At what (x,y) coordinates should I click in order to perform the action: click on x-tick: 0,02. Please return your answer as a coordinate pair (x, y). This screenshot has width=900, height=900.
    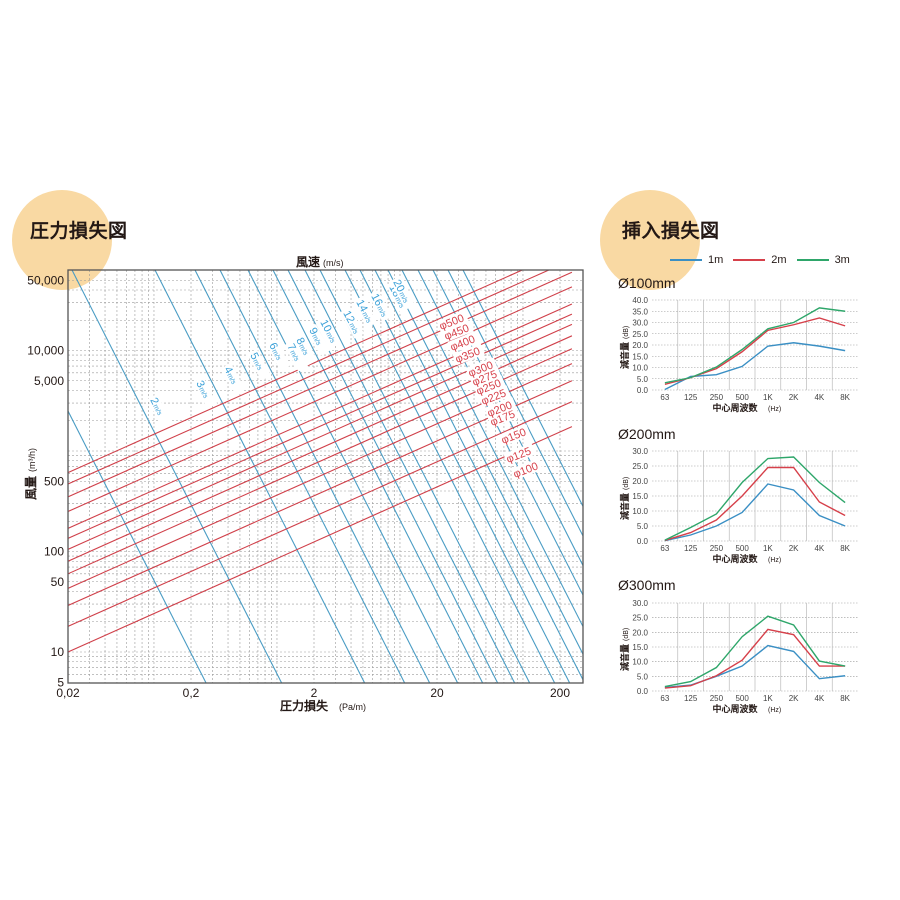
    Looking at the image, I should click on (68, 693).